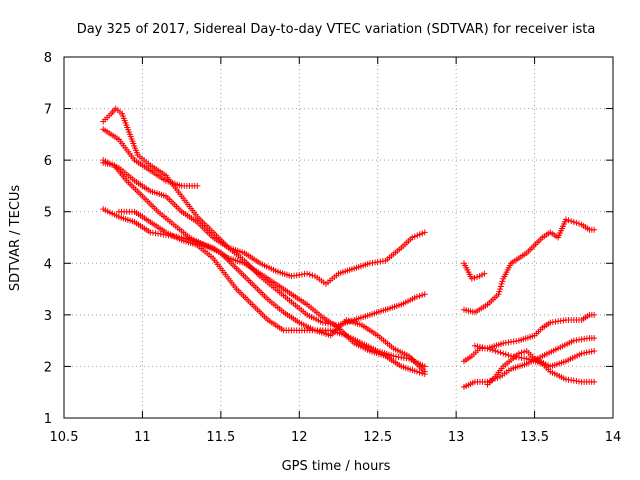 This screenshot has height=480, width=640. What do you see at coordinates (377, 437) in the screenshot?
I see `x-tick-label: 12.5` at bounding box center [377, 437].